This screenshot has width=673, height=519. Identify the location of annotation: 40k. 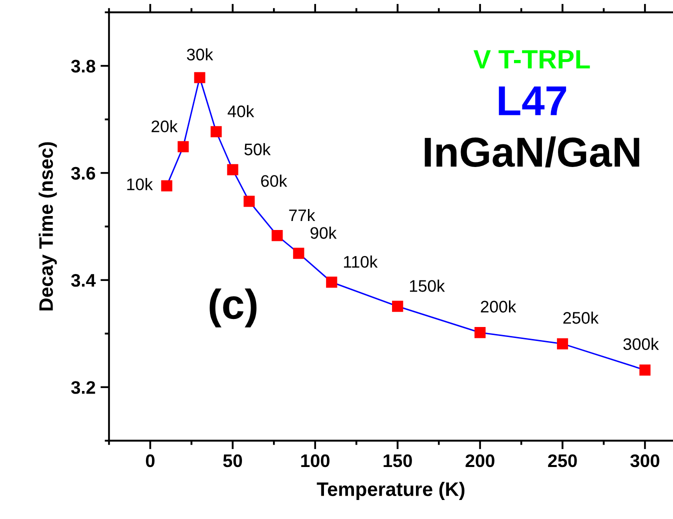
(241, 111).